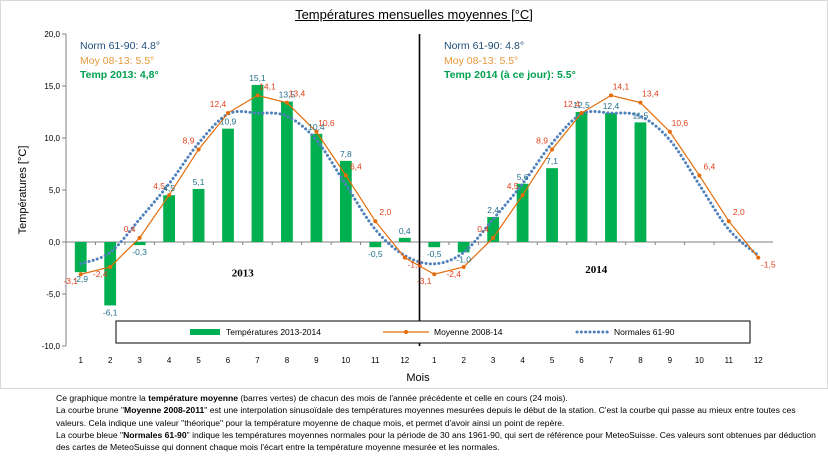 Image resolution: width=828 pixels, height=470 pixels. Describe the element at coordinates (155, 434) in the screenshot. I see `caption-p3-bold: Normales 61-90` at that location.